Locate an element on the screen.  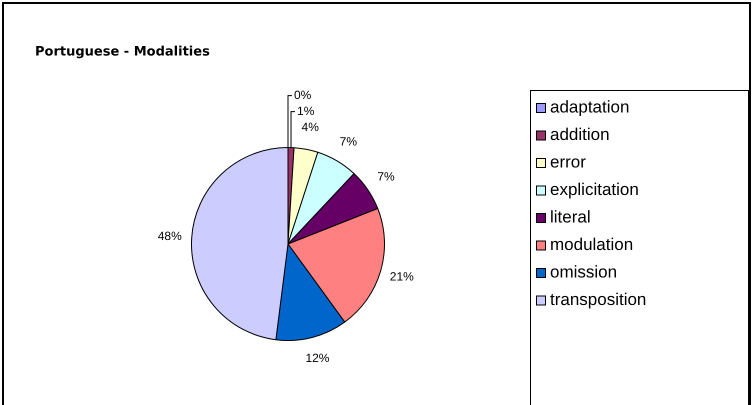
legend-label: transposition is located at coordinates (598, 300).